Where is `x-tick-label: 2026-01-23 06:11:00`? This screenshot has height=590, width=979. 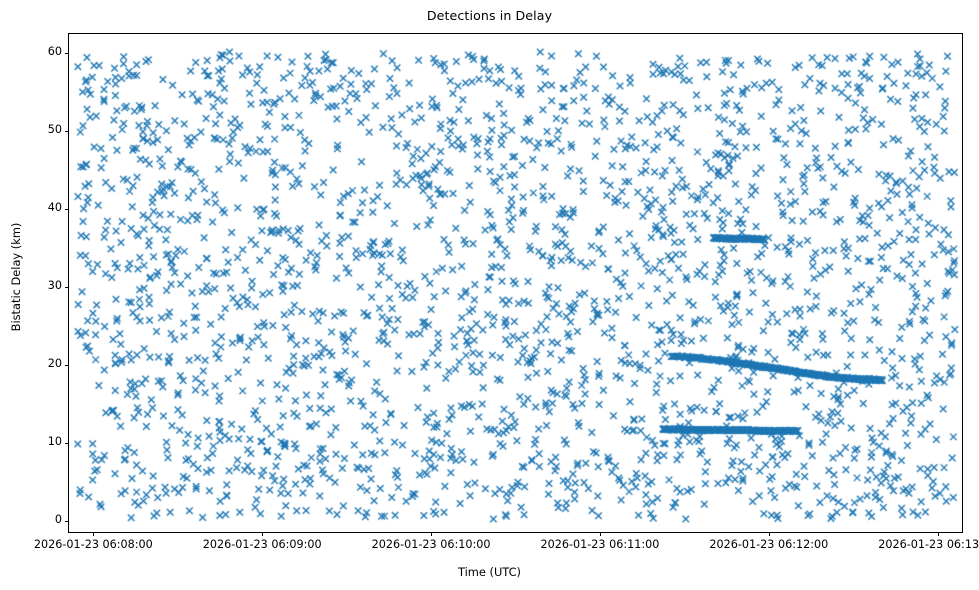 x-tick-label: 2026-01-23 06:11:00 is located at coordinates (600, 544).